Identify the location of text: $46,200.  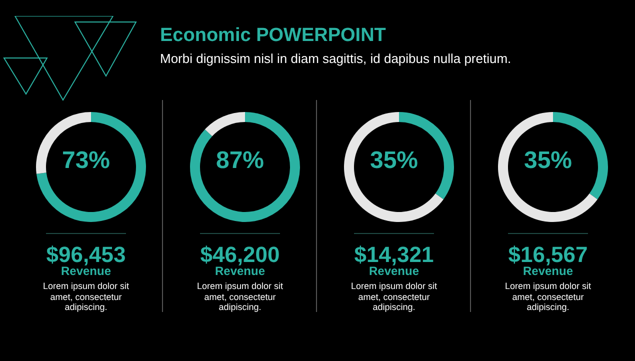
(240, 254).